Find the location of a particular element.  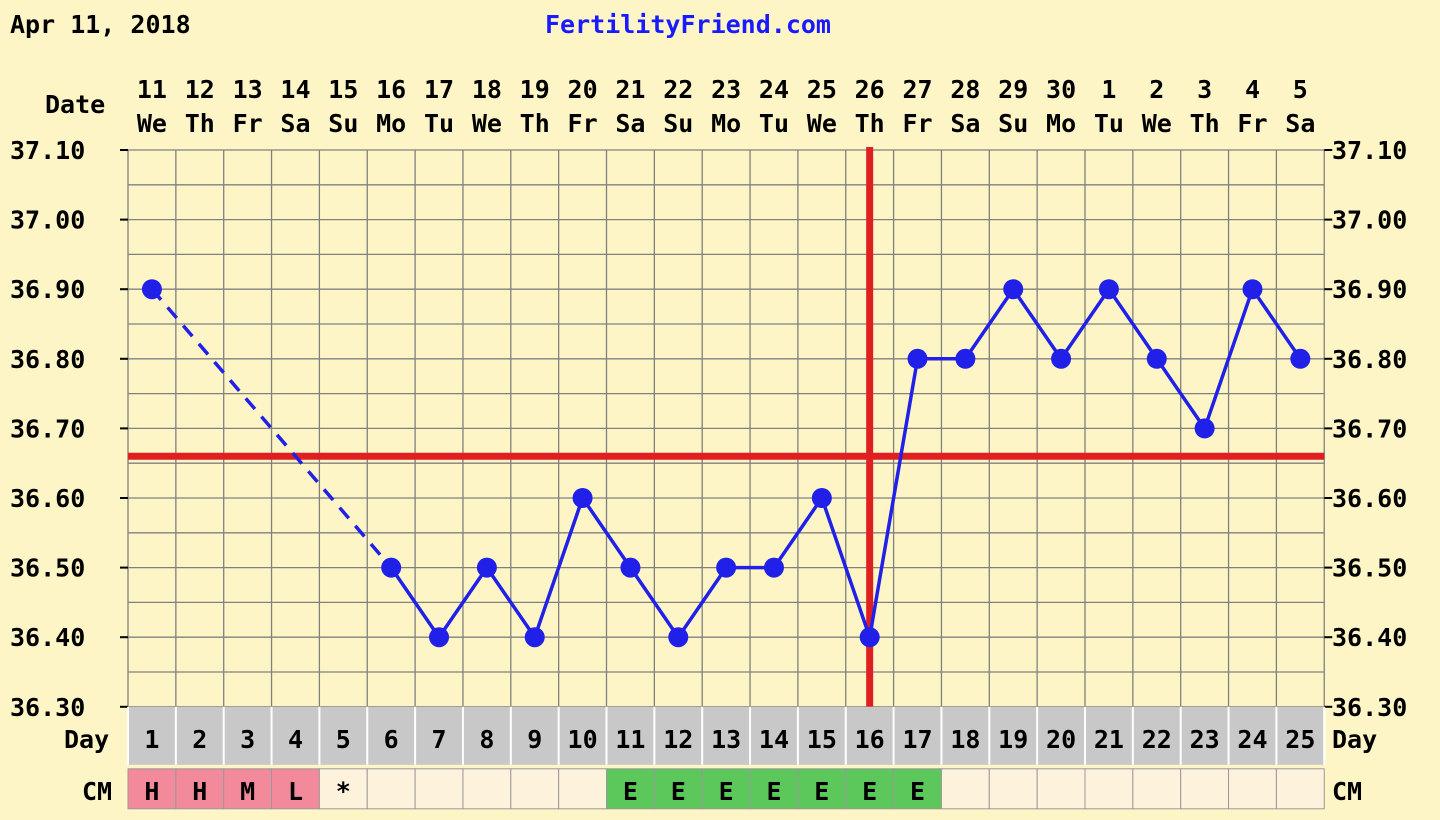

cycle-day-label: 5 is located at coordinates (343, 739).